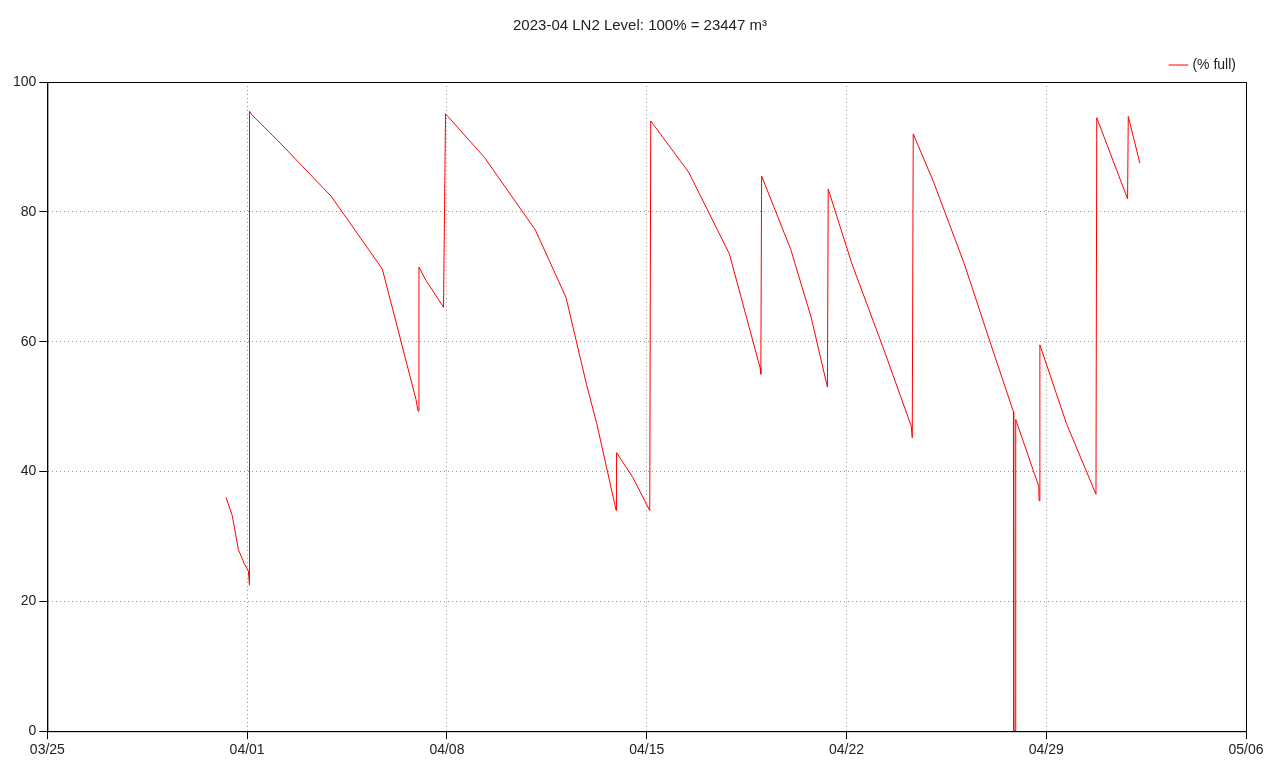  What do you see at coordinates (1214, 63) in the screenshot?
I see `legend-label: (% full)` at bounding box center [1214, 63].